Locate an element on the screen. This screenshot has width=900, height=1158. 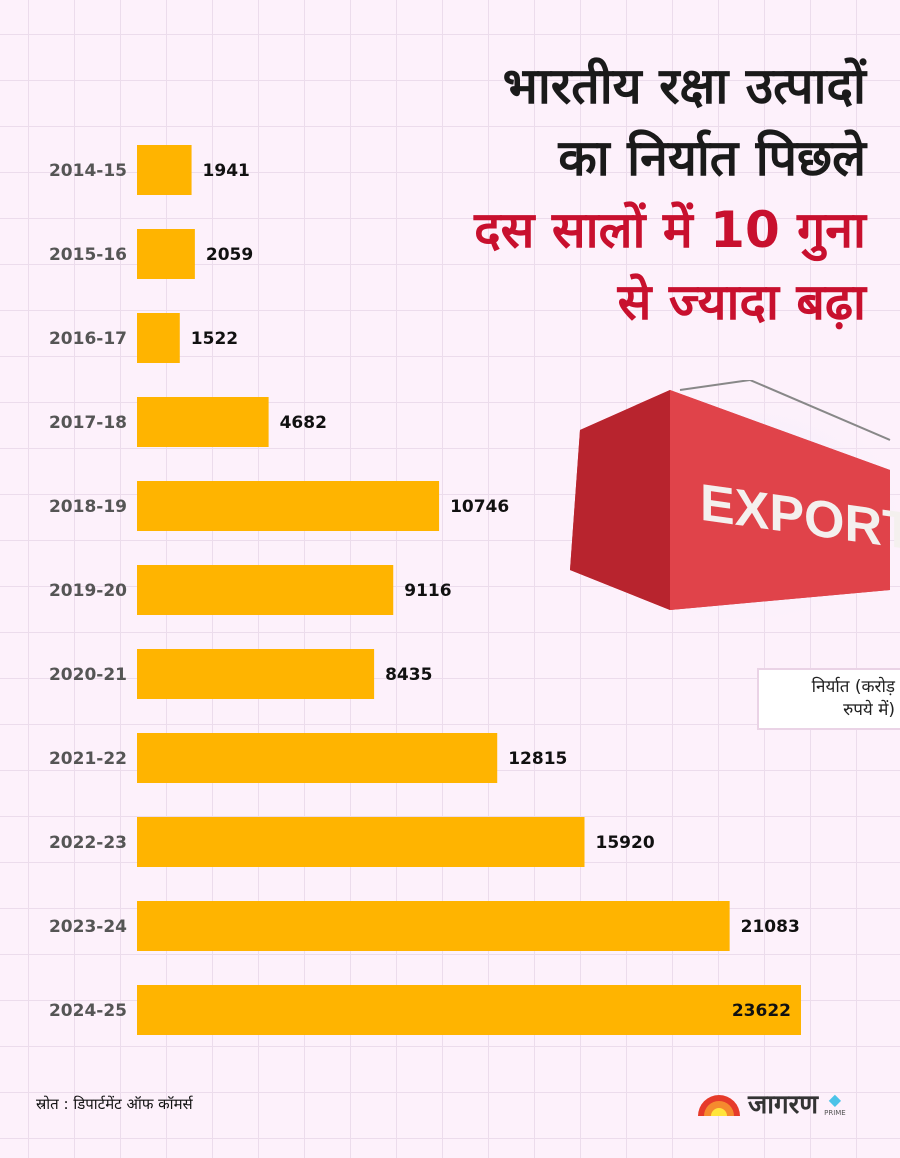
category-label: 2015-16 is located at coordinates (88, 255).